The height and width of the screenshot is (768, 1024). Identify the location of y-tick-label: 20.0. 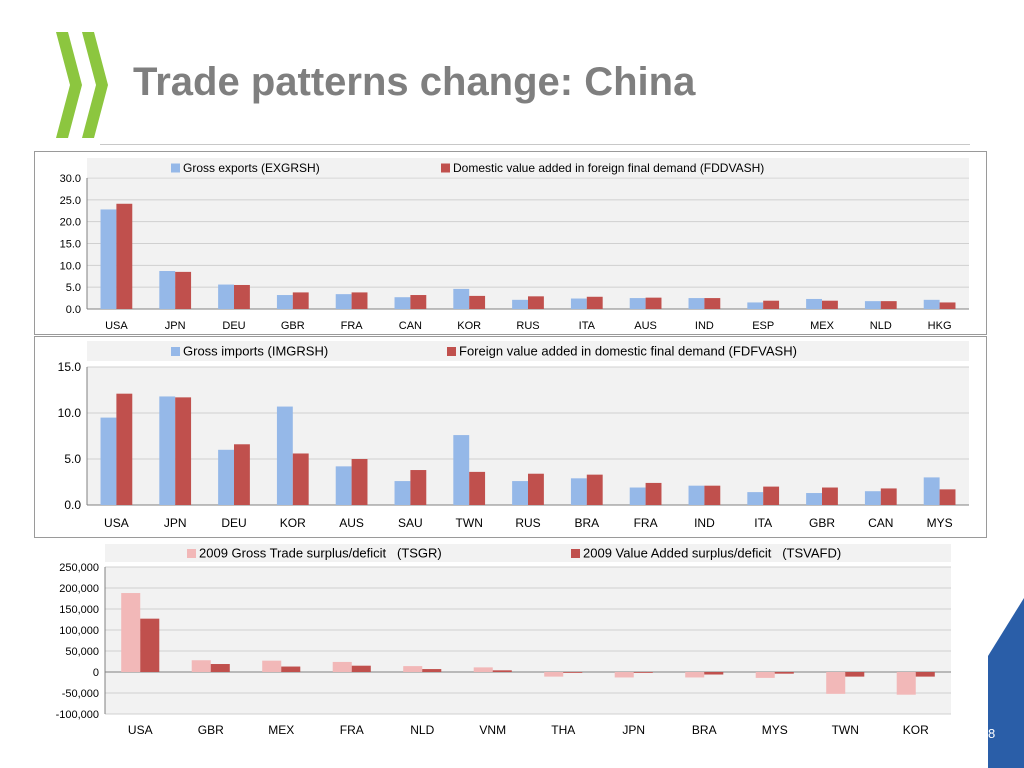
(70, 223).